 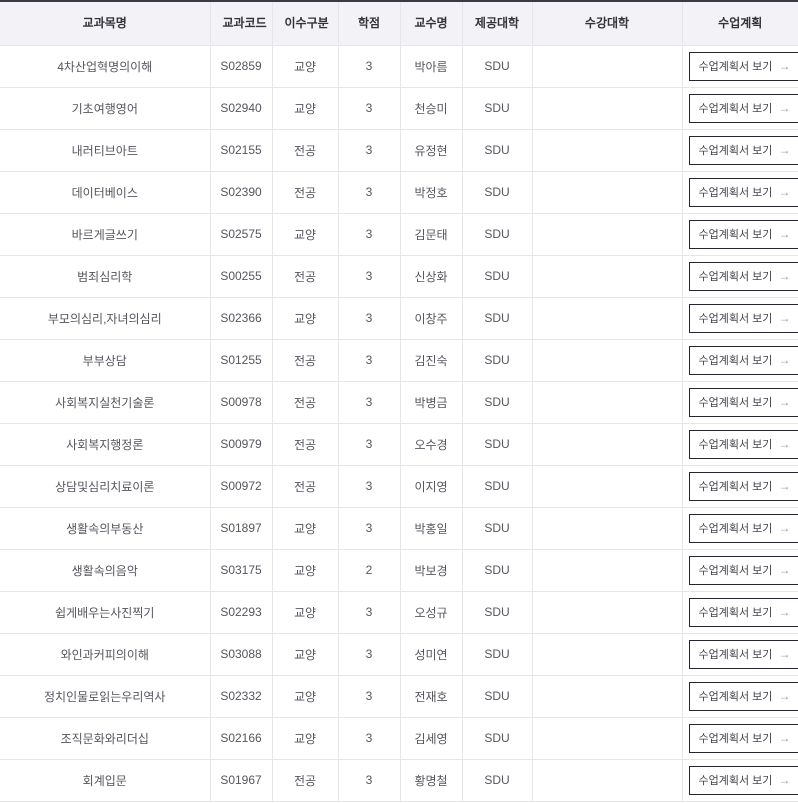 What do you see at coordinates (430, 108) in the screenshot?
I see `professor-cell: 천승미` at bounding box center [430, 108].